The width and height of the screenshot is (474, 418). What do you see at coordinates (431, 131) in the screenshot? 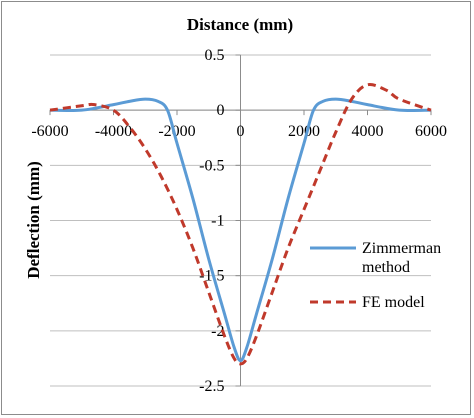
I see `x-tick-label-6: 6000` at bounding box center [431, 131].